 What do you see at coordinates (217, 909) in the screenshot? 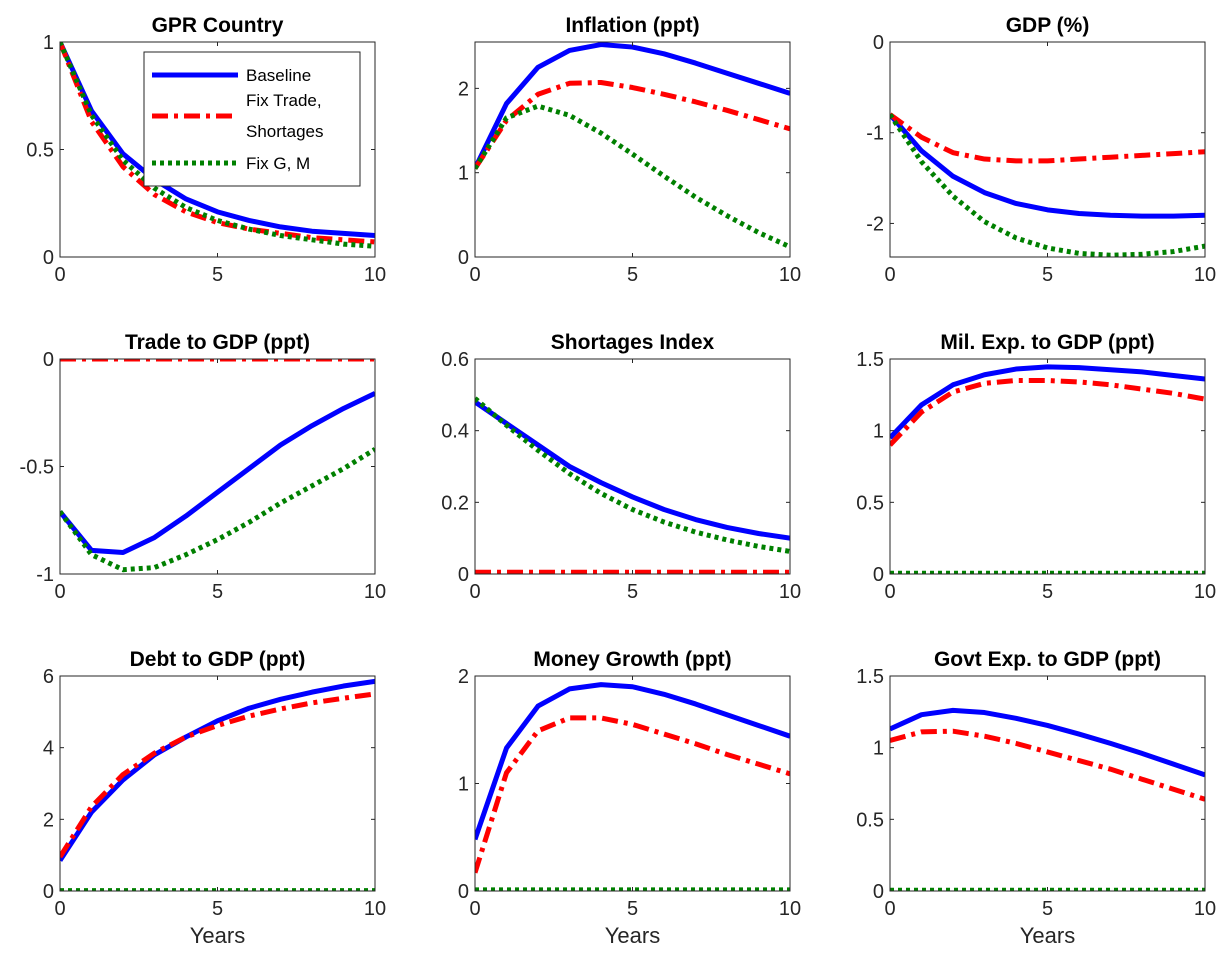
I see `panel-debt-to-gdp-ppt-xtick-label: 5` at bounding box center [217, 909].